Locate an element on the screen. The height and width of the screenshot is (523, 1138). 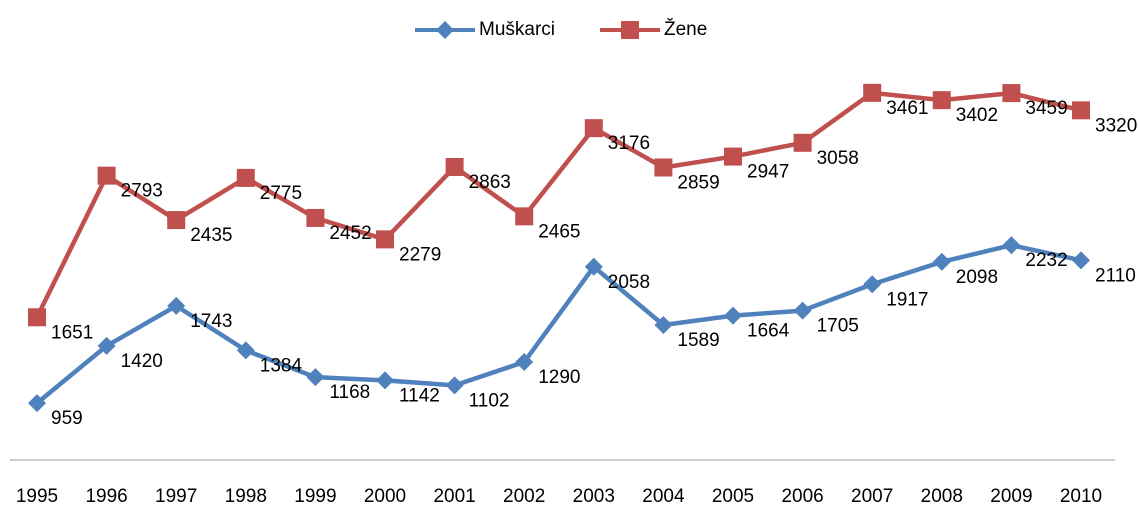
data-label: 1664 is located at coordinates (768, 331).